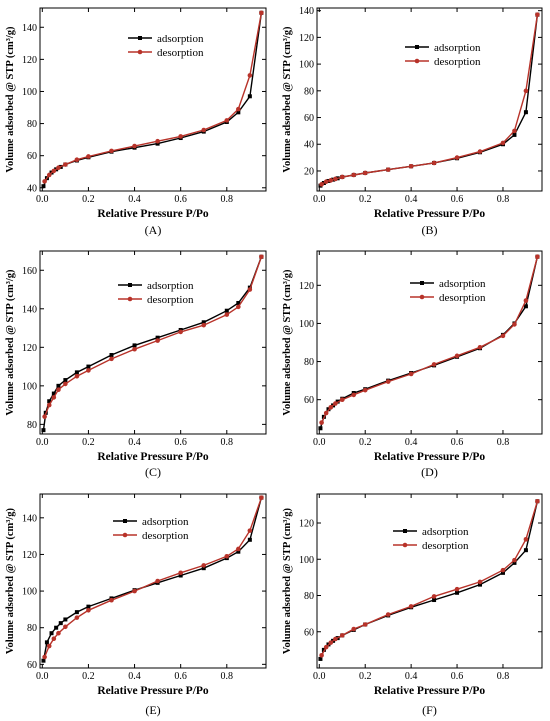  What do you see at coordinates (153, 472) in the screenshot?
I see `panel-caption: (C)` at bounding box center [153, 472].